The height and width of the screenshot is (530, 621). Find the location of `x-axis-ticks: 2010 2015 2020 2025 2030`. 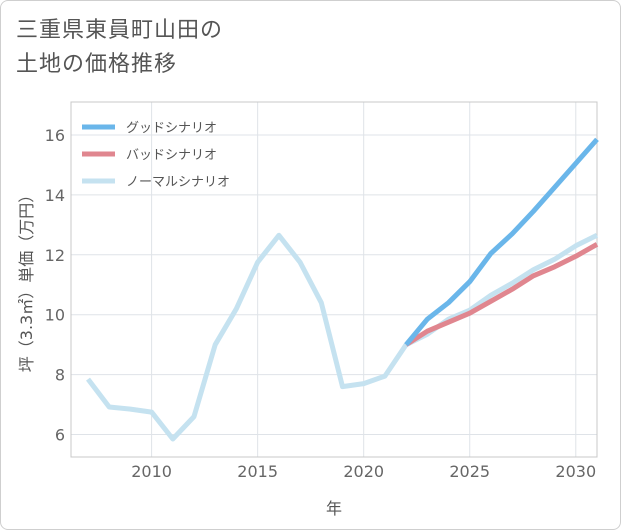

x-axis-ticks: 2010 2015 2020 2025 2030 is located at coordinates (363, 471).